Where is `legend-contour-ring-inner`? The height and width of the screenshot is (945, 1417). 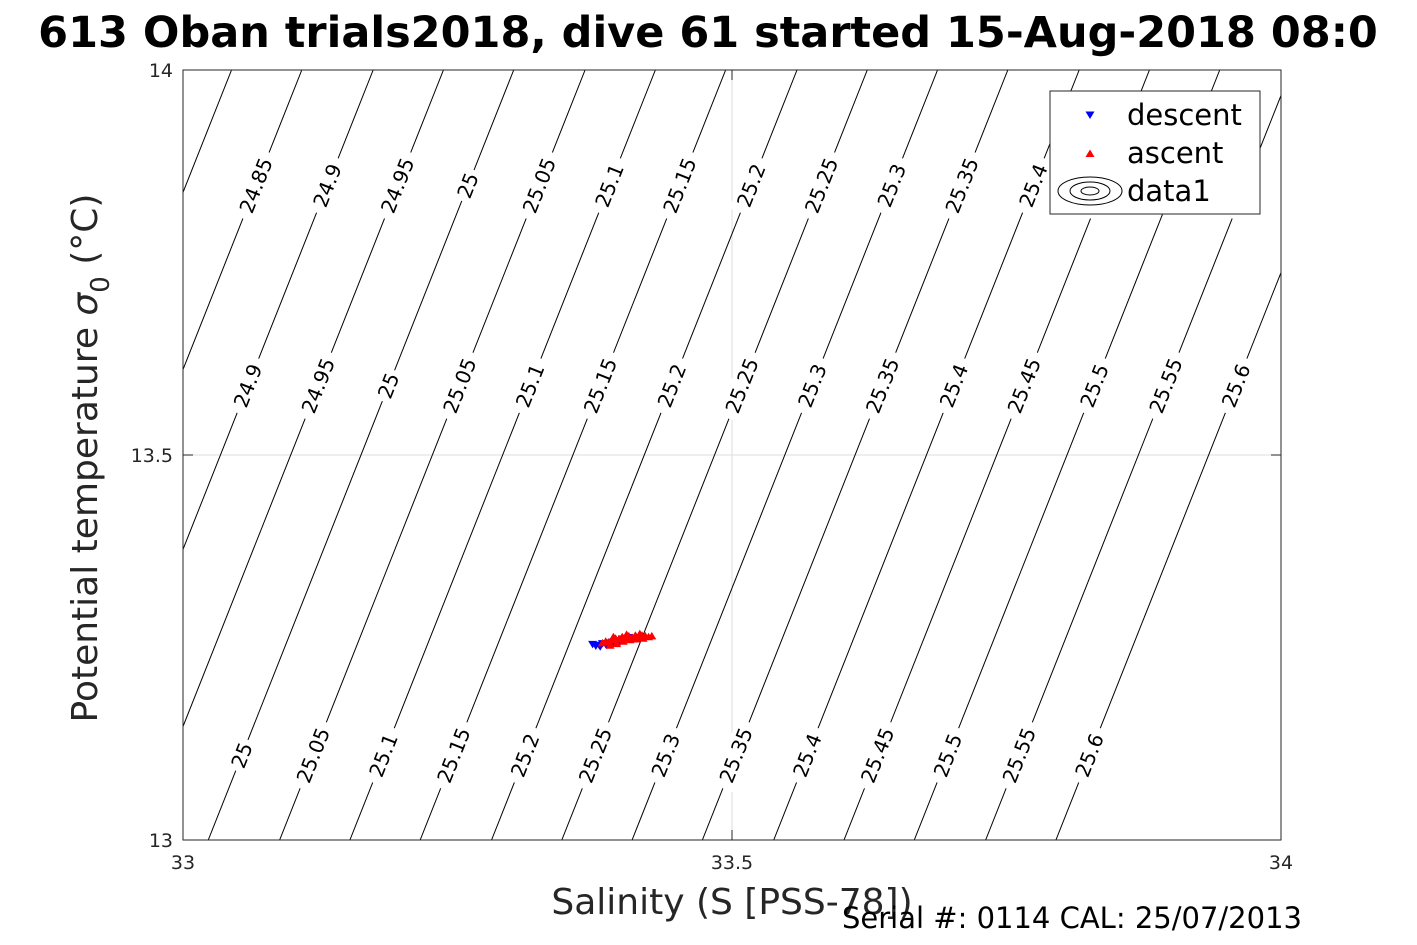 legend-contour-ring-inner is located at coordinates (1090, 191).